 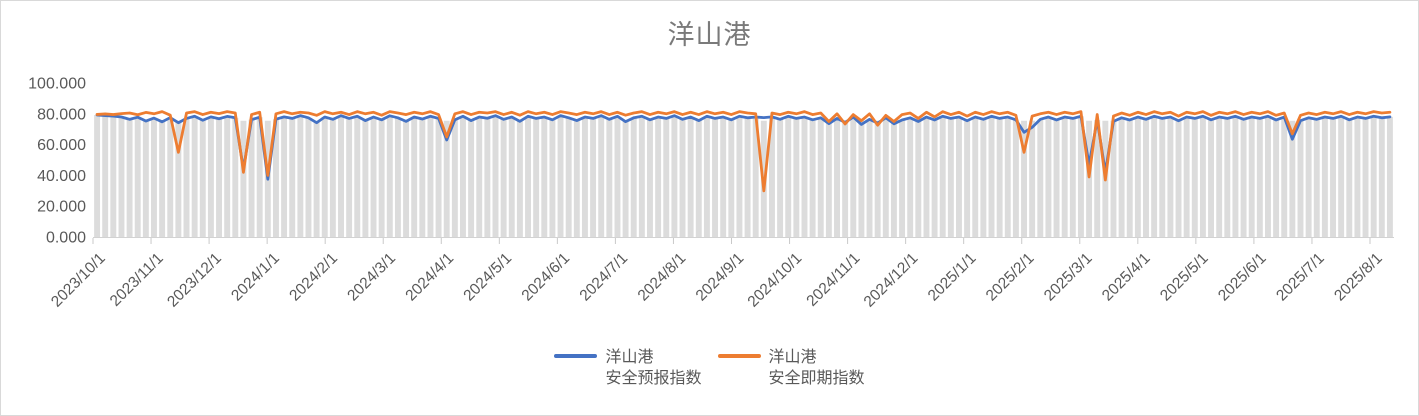 What do you see at coordinates (487, 277) in the screenshot?
I see `x-axis-label: 2024/5/1` at bounding box center [487, 277].